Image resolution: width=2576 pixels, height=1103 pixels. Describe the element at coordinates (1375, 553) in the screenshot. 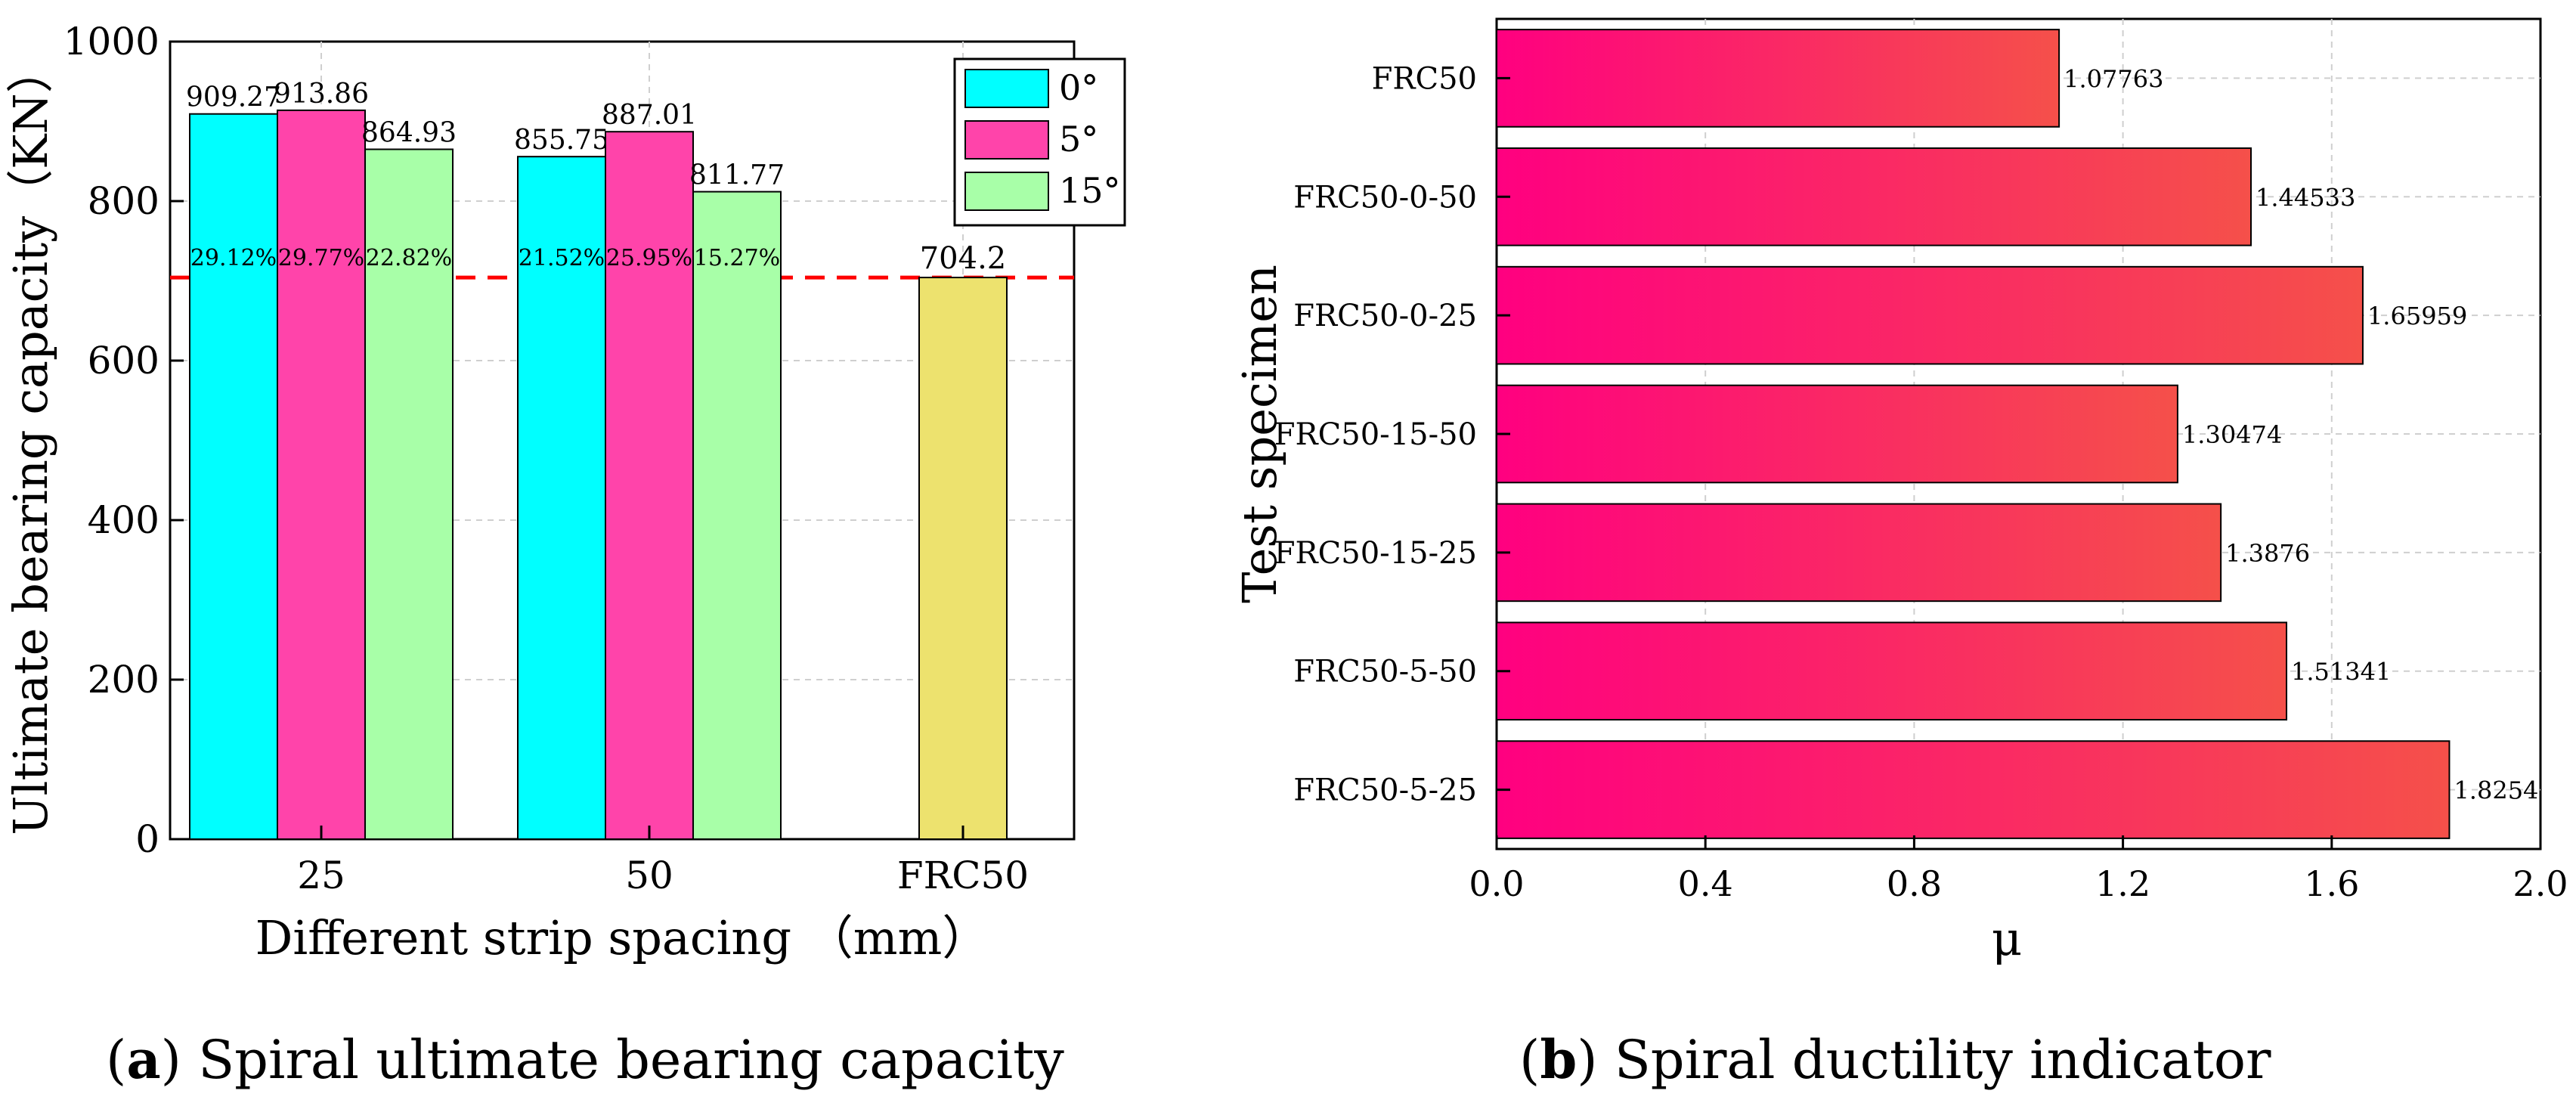

I see `chart-b-y-tick-label: FRC50-15-25` at that location.